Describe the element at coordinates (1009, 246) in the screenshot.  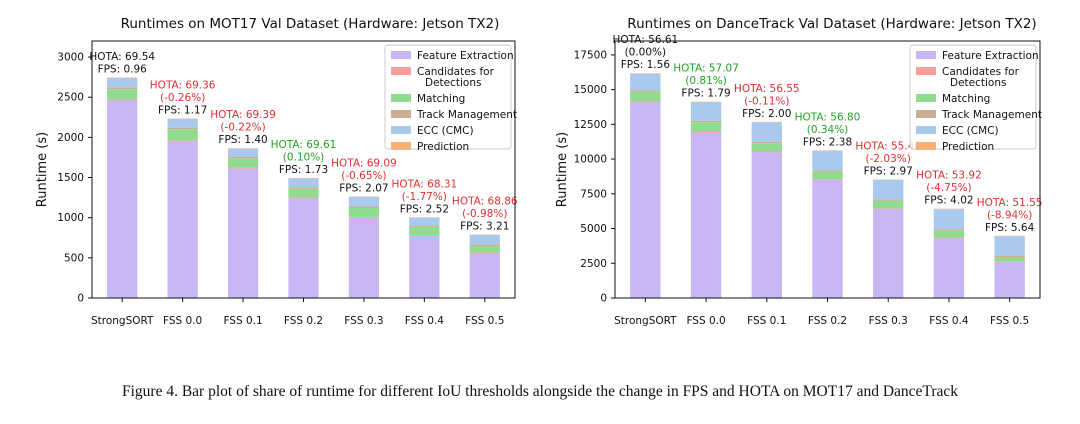
I see `bar-ecc-cmc--6` at that location.